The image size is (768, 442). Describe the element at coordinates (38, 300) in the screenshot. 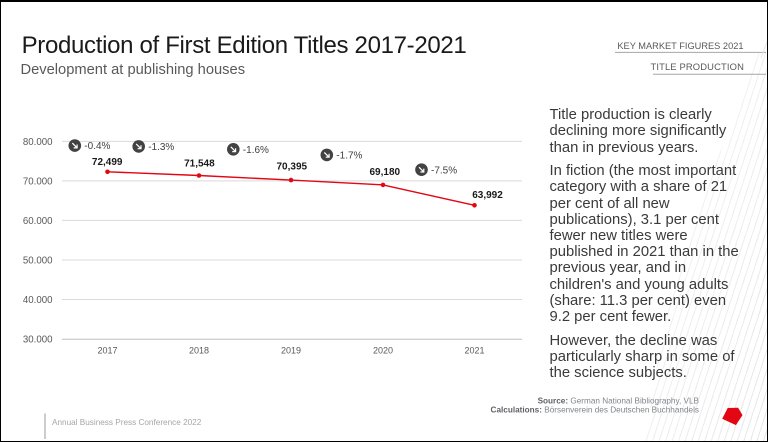

I see `svg-text: 40.000` at that location.